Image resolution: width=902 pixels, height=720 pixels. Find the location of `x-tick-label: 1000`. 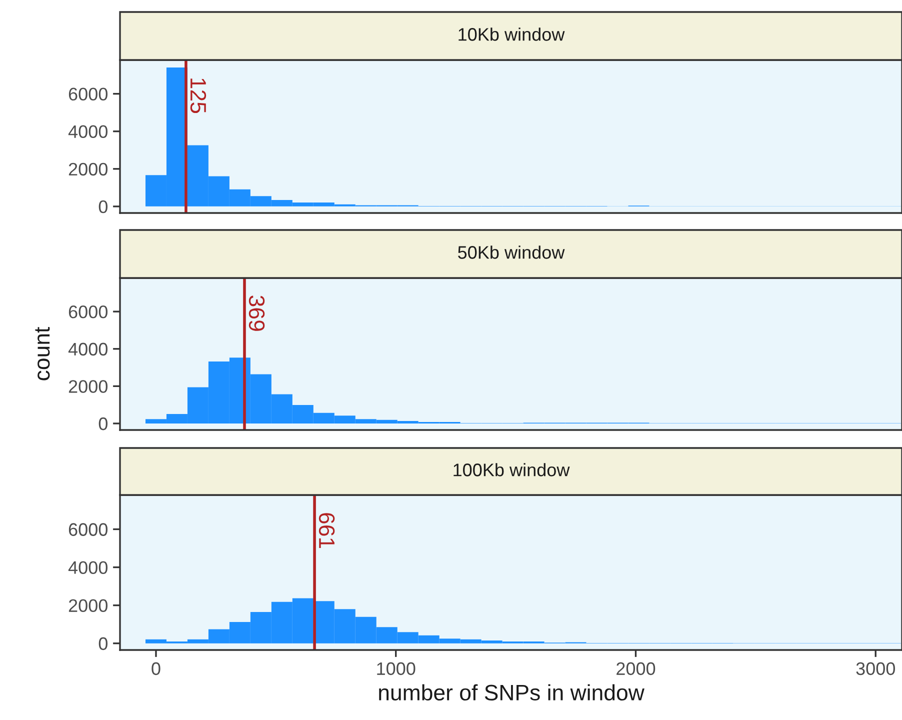

x-tick-label: 1000 is located at coordinates (396, 669).